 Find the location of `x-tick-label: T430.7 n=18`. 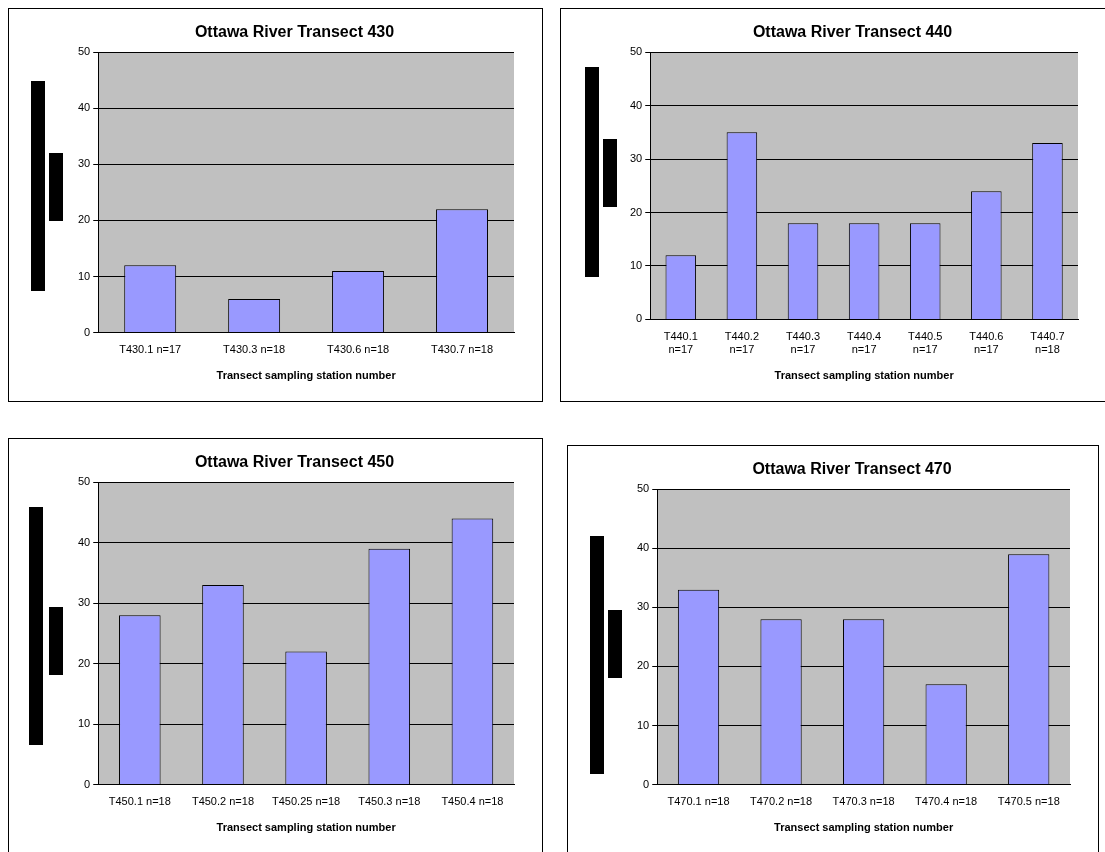

x-tick-label: T430.7 n=18 is located at coordinates (462, 349).